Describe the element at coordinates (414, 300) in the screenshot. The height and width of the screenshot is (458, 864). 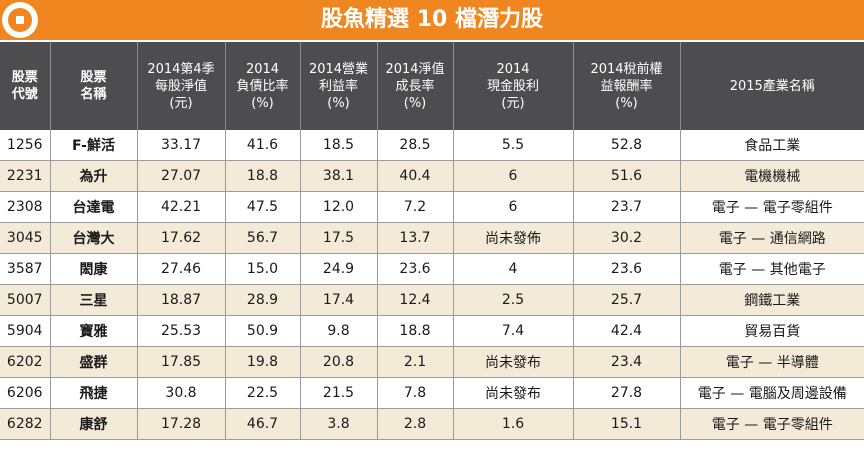
I see `cell-nav-growth: 12.4` at that location.